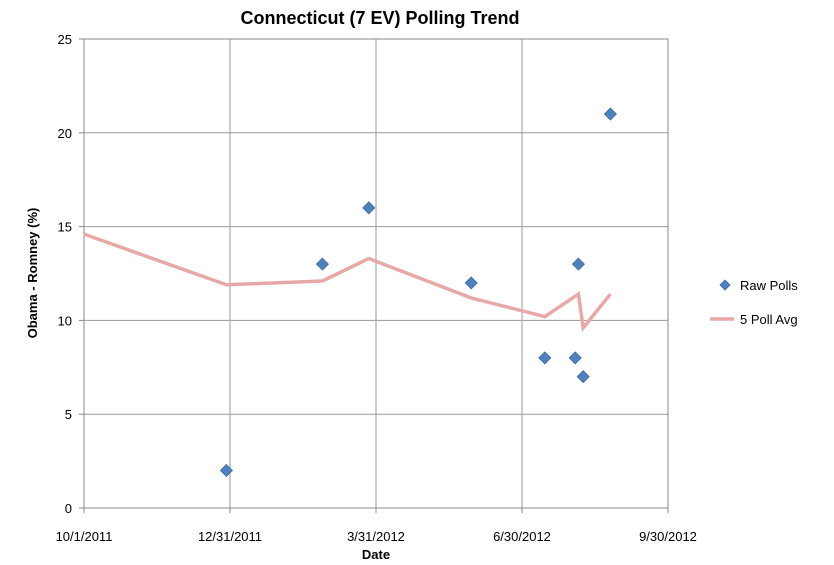 This screenshot has height=565, width=834. What do you see at coordinates (668, 536) in the screenshot?
I see `x-tick-label: 9/30/2012` at bounding box center [668, 536].